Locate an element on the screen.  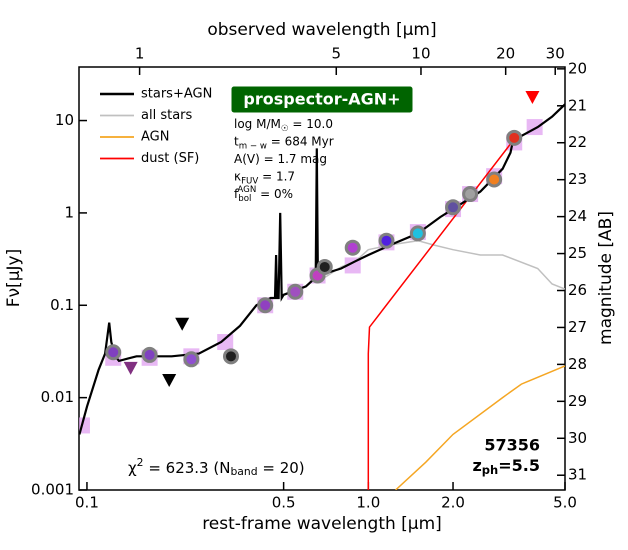
model-label-box is located at coordinates (322, 99).